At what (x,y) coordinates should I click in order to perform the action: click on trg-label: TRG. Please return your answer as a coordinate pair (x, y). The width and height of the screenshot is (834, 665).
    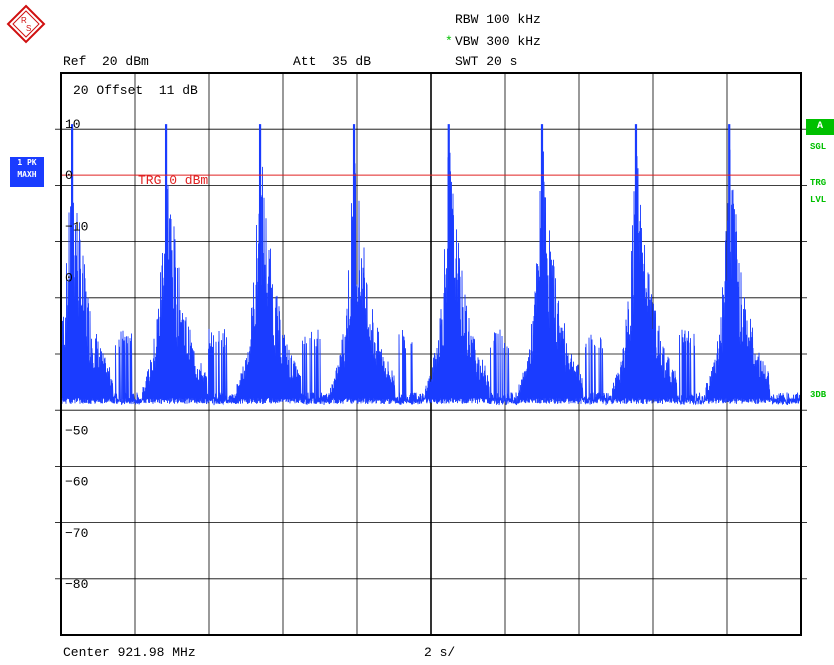
    Looking at the image, I should click on (818, 183).